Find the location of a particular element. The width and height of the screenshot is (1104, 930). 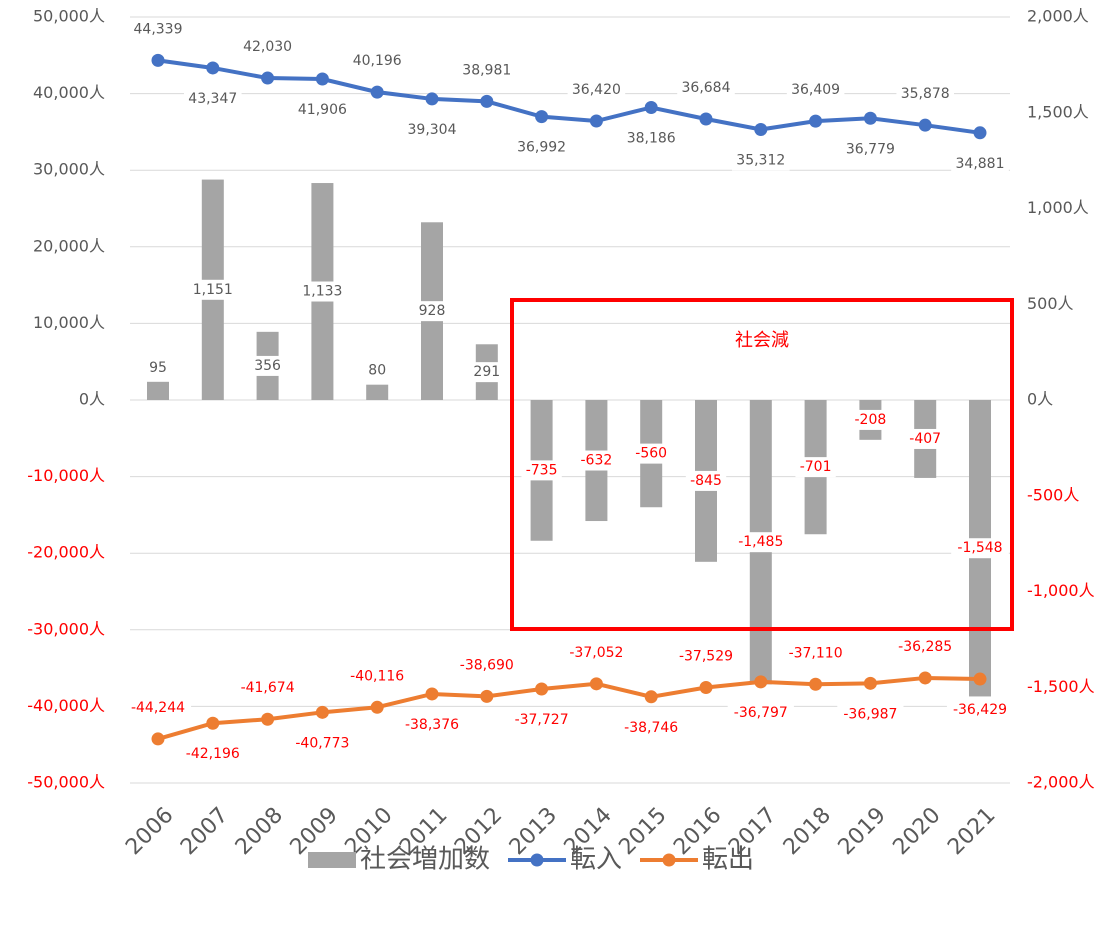

data-label-text: -701 is located at coordinates (816, 467).